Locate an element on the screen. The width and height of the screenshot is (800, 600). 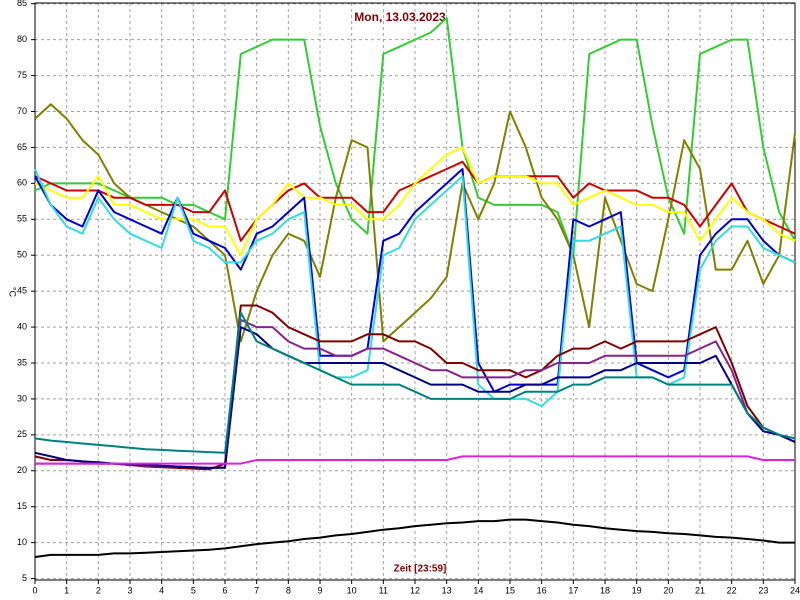
y-tick-label: 55 is located at coordinates (22, 219).